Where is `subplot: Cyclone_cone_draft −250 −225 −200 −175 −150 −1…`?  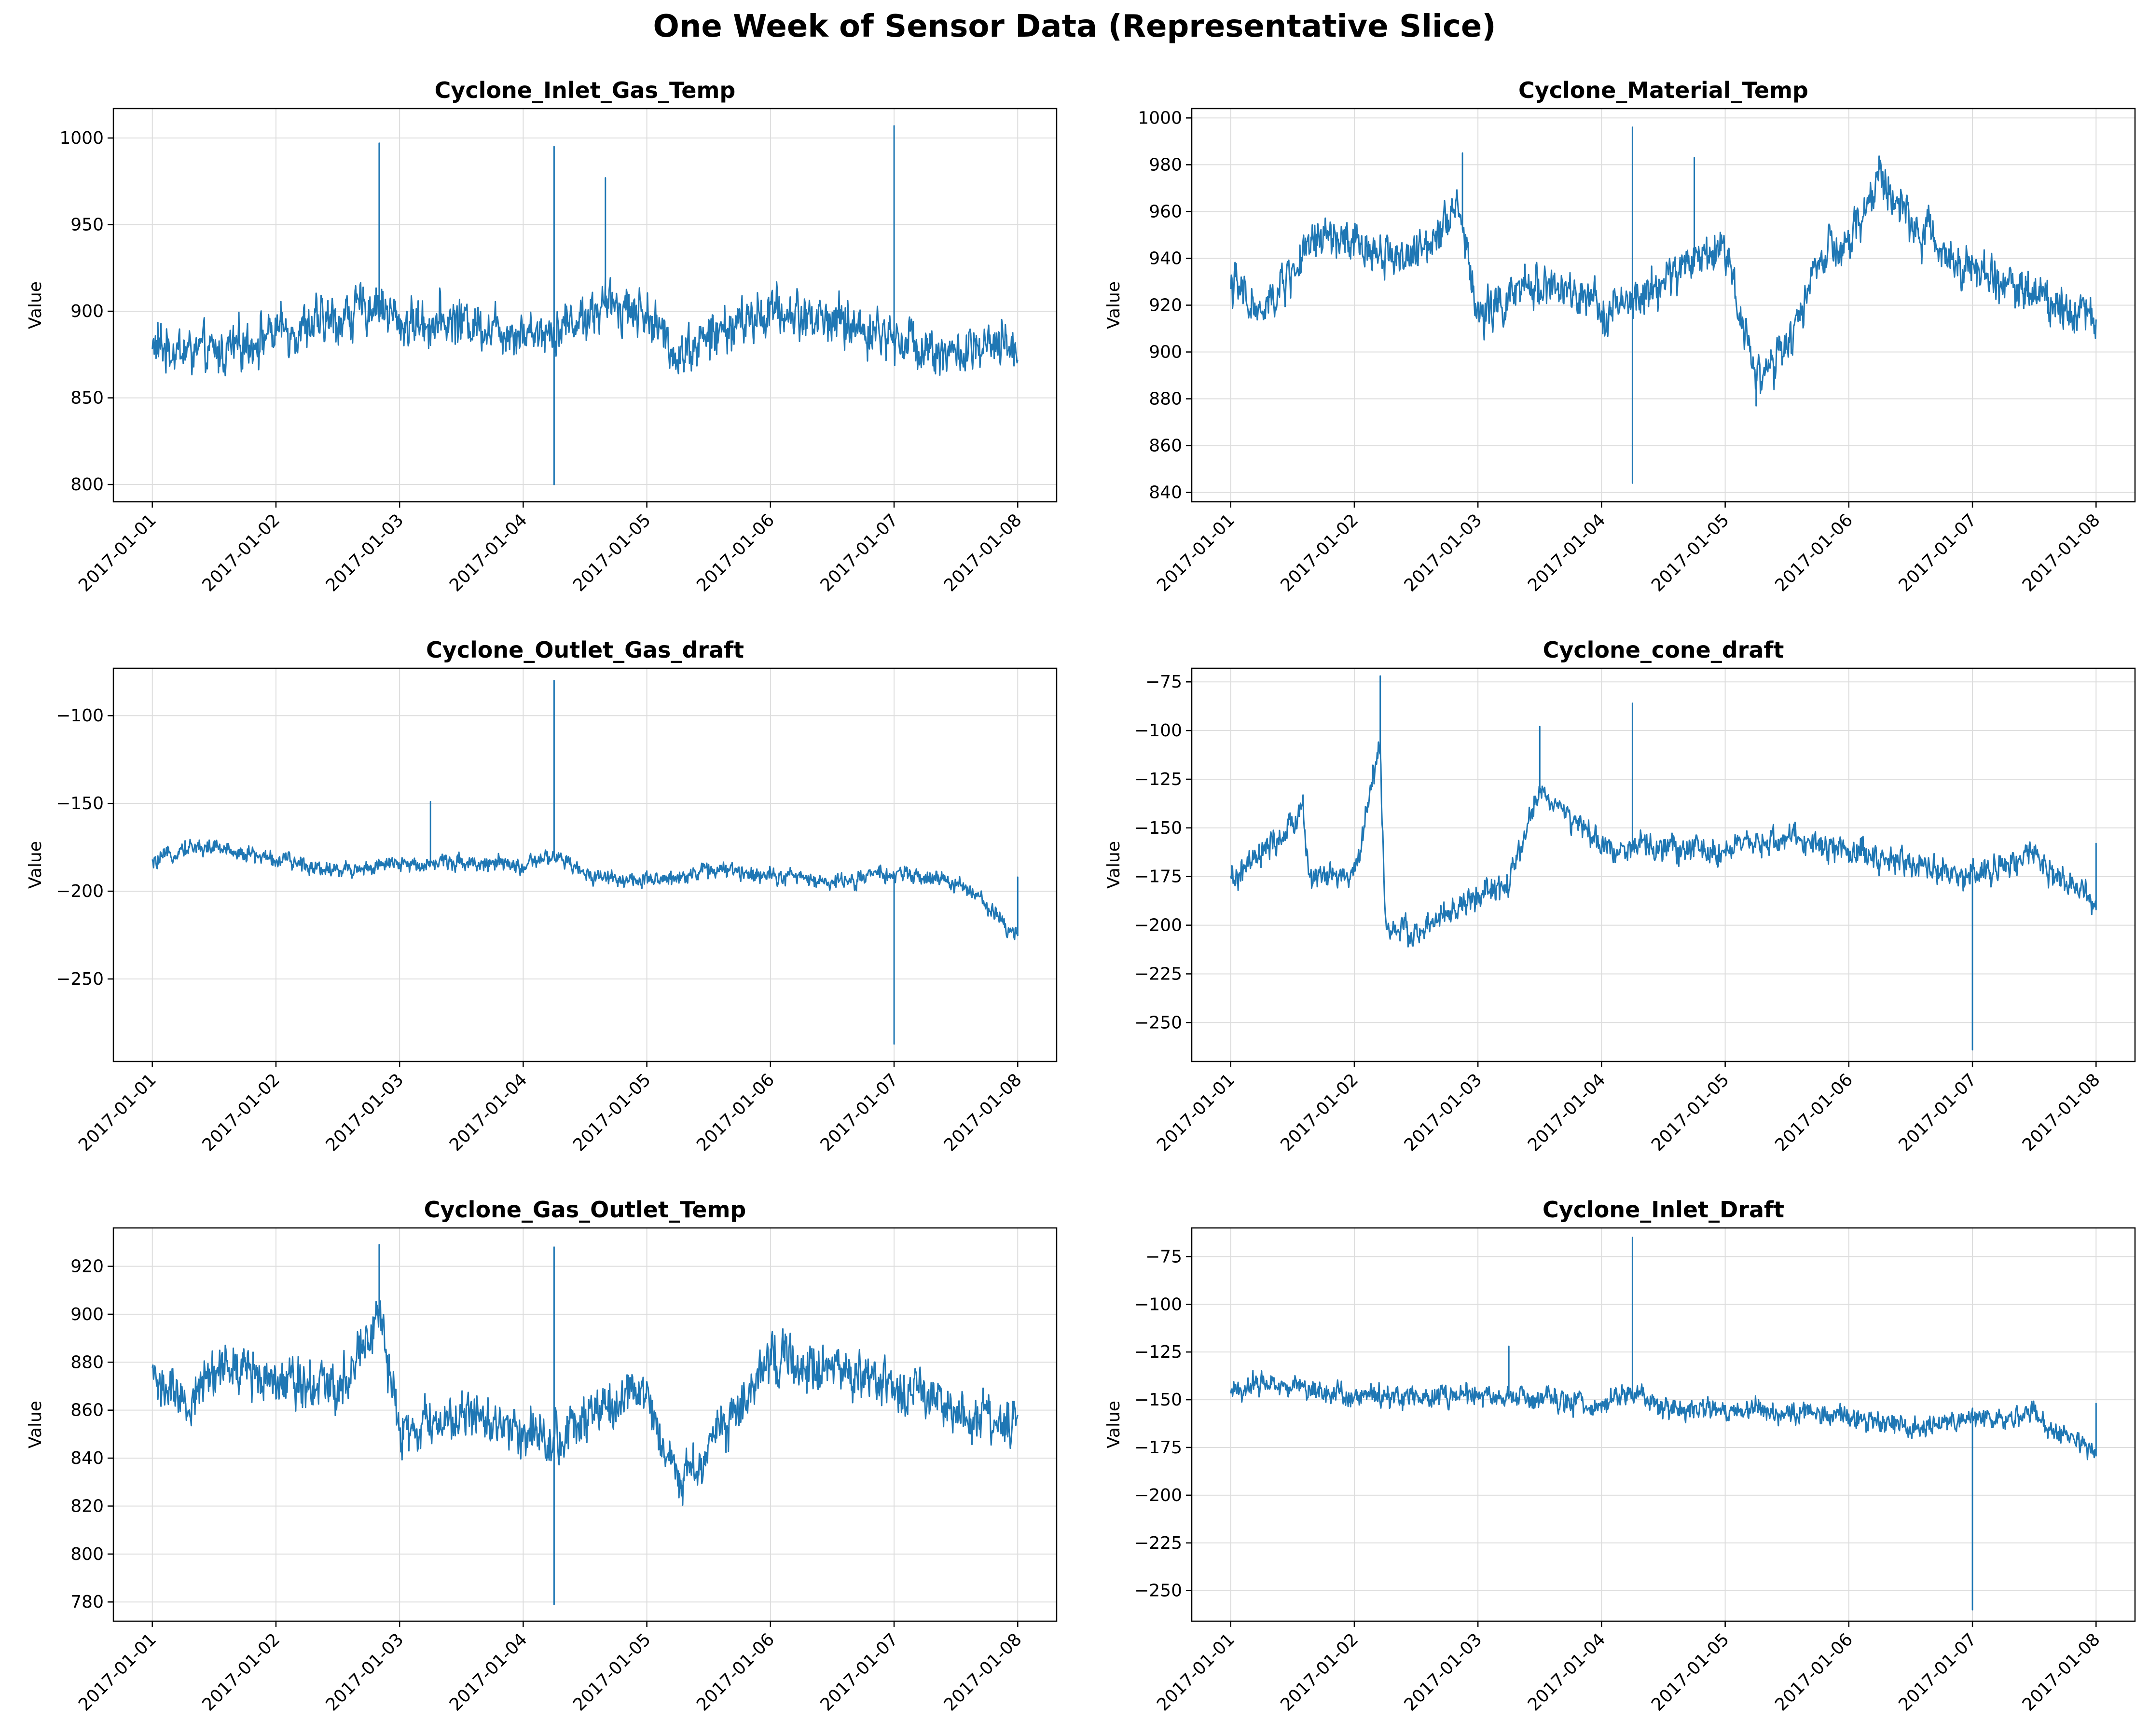 subplot: Cyclone_cone_draft −250 −225 −200 −175 −150 −1… is located at coordinates (1620, 896).